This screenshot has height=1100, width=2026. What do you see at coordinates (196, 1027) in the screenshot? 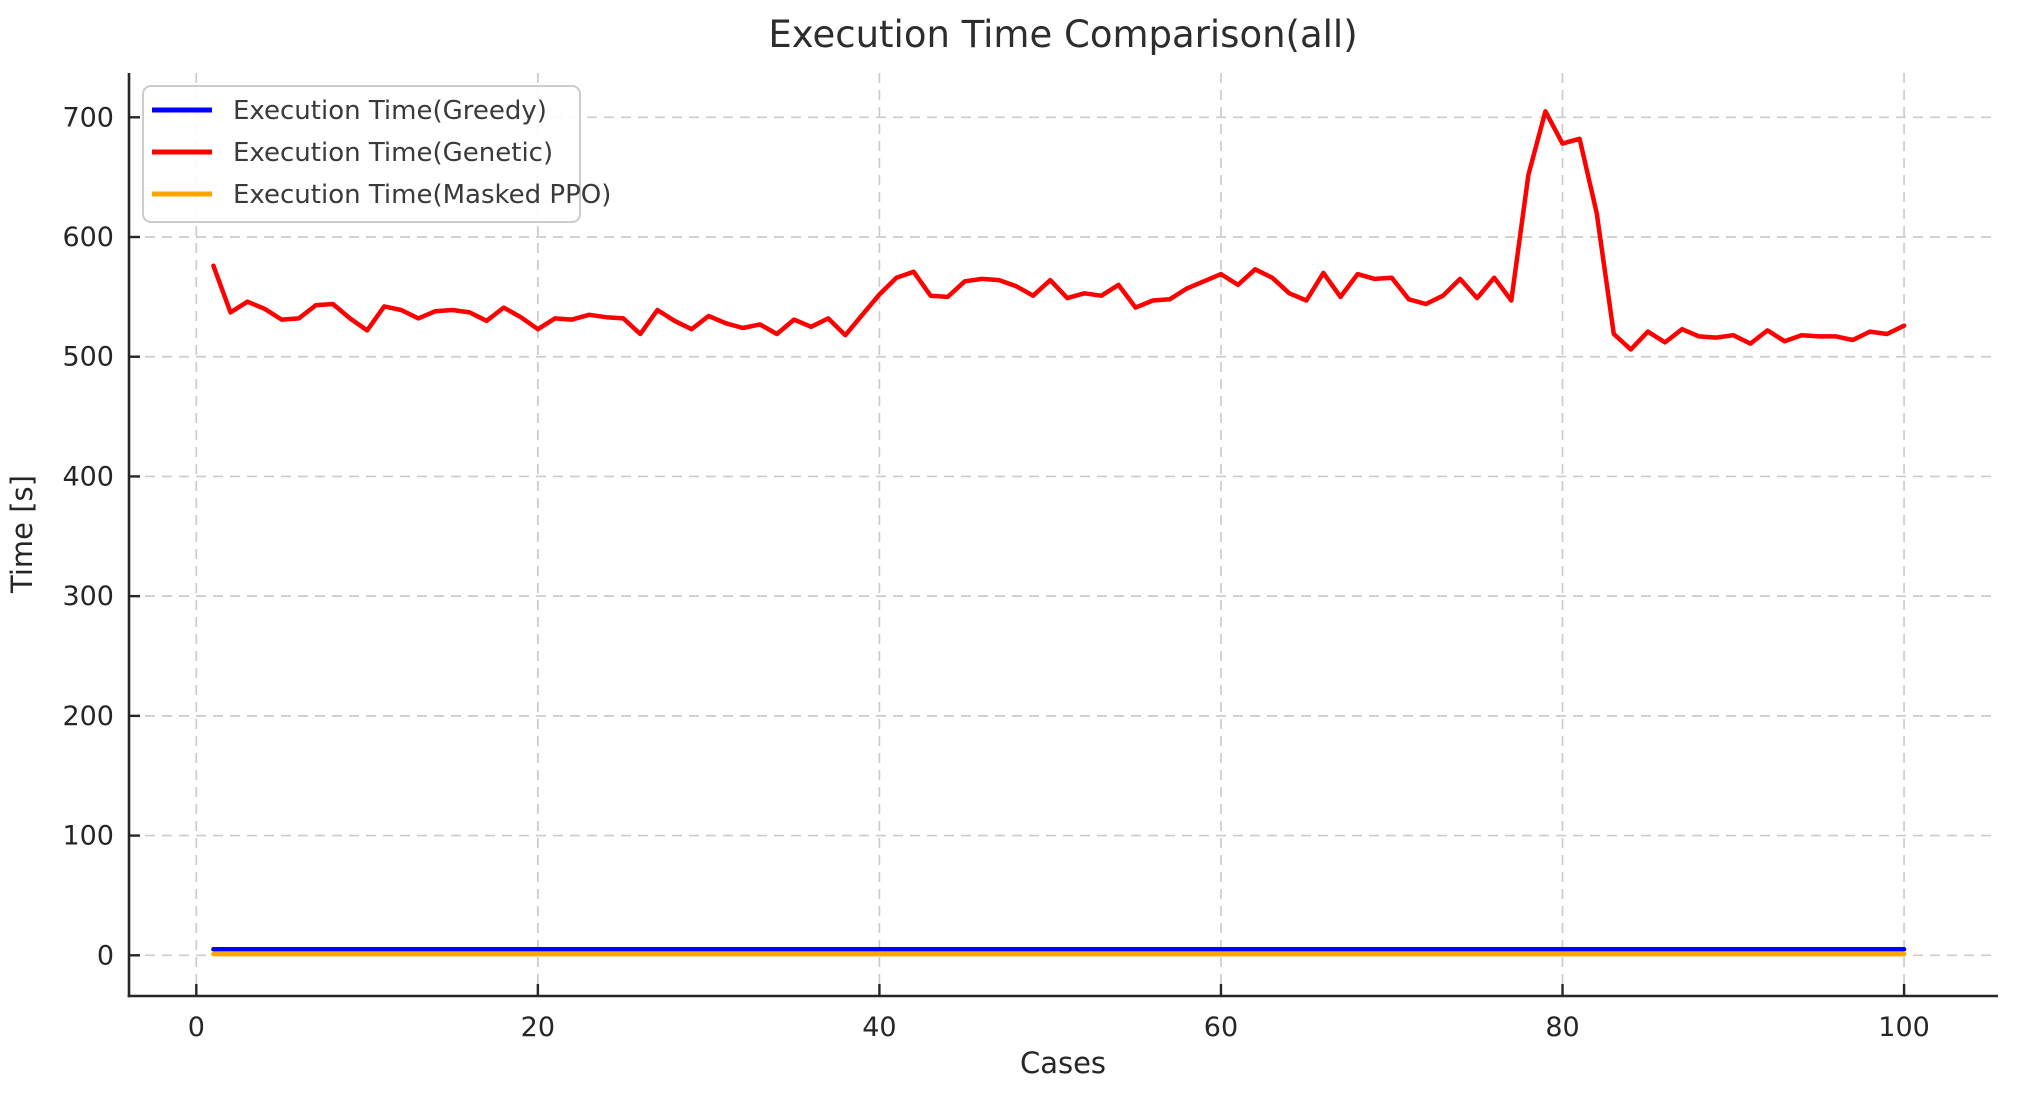
I see `x-tick-label: 0` at bounding box center [196, 1027].